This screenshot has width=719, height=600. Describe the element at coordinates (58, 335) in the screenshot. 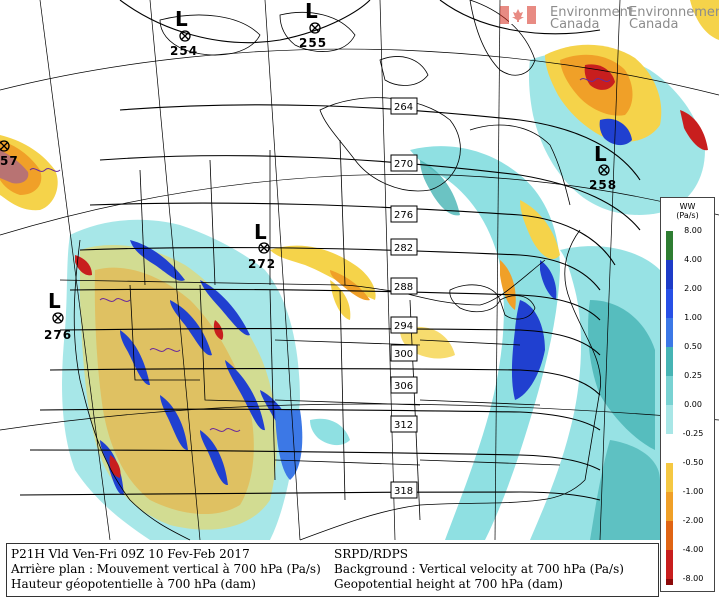

I see `svg-text: 276` at that location.